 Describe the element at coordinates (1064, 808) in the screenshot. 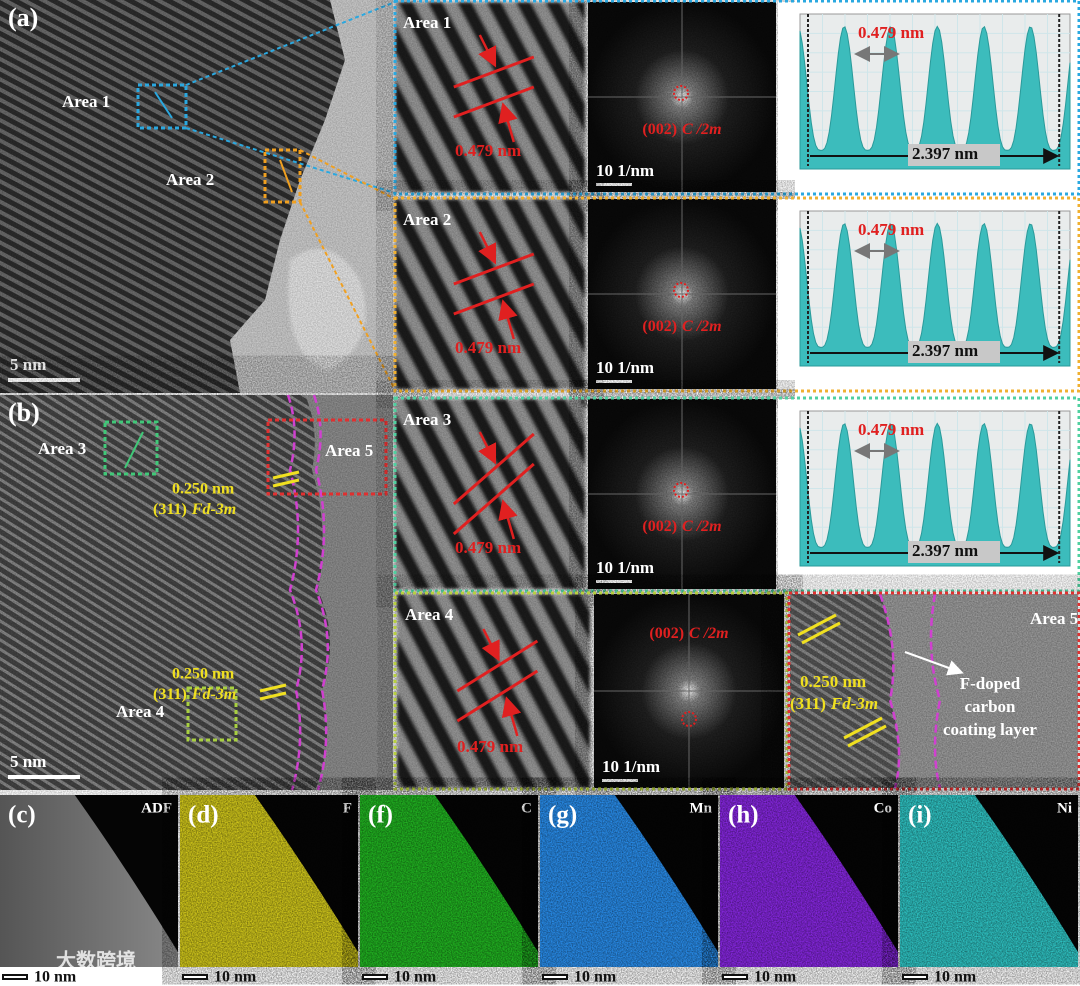

I see `label: Ni` at that location.